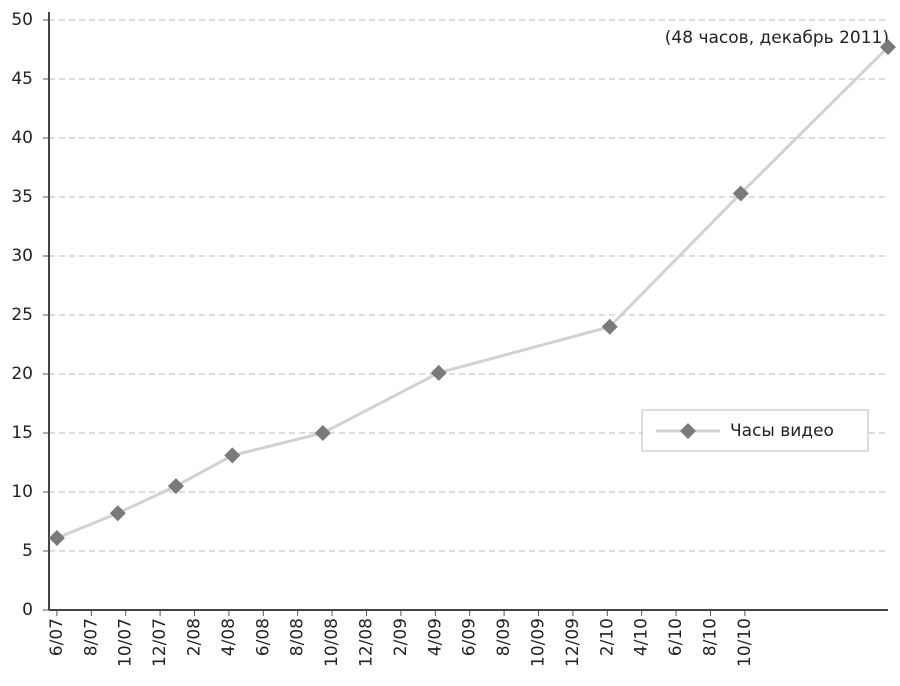 This screenshot has height=686, width=900. I want to click on legend-label: Часы видео, so click(782, 431).